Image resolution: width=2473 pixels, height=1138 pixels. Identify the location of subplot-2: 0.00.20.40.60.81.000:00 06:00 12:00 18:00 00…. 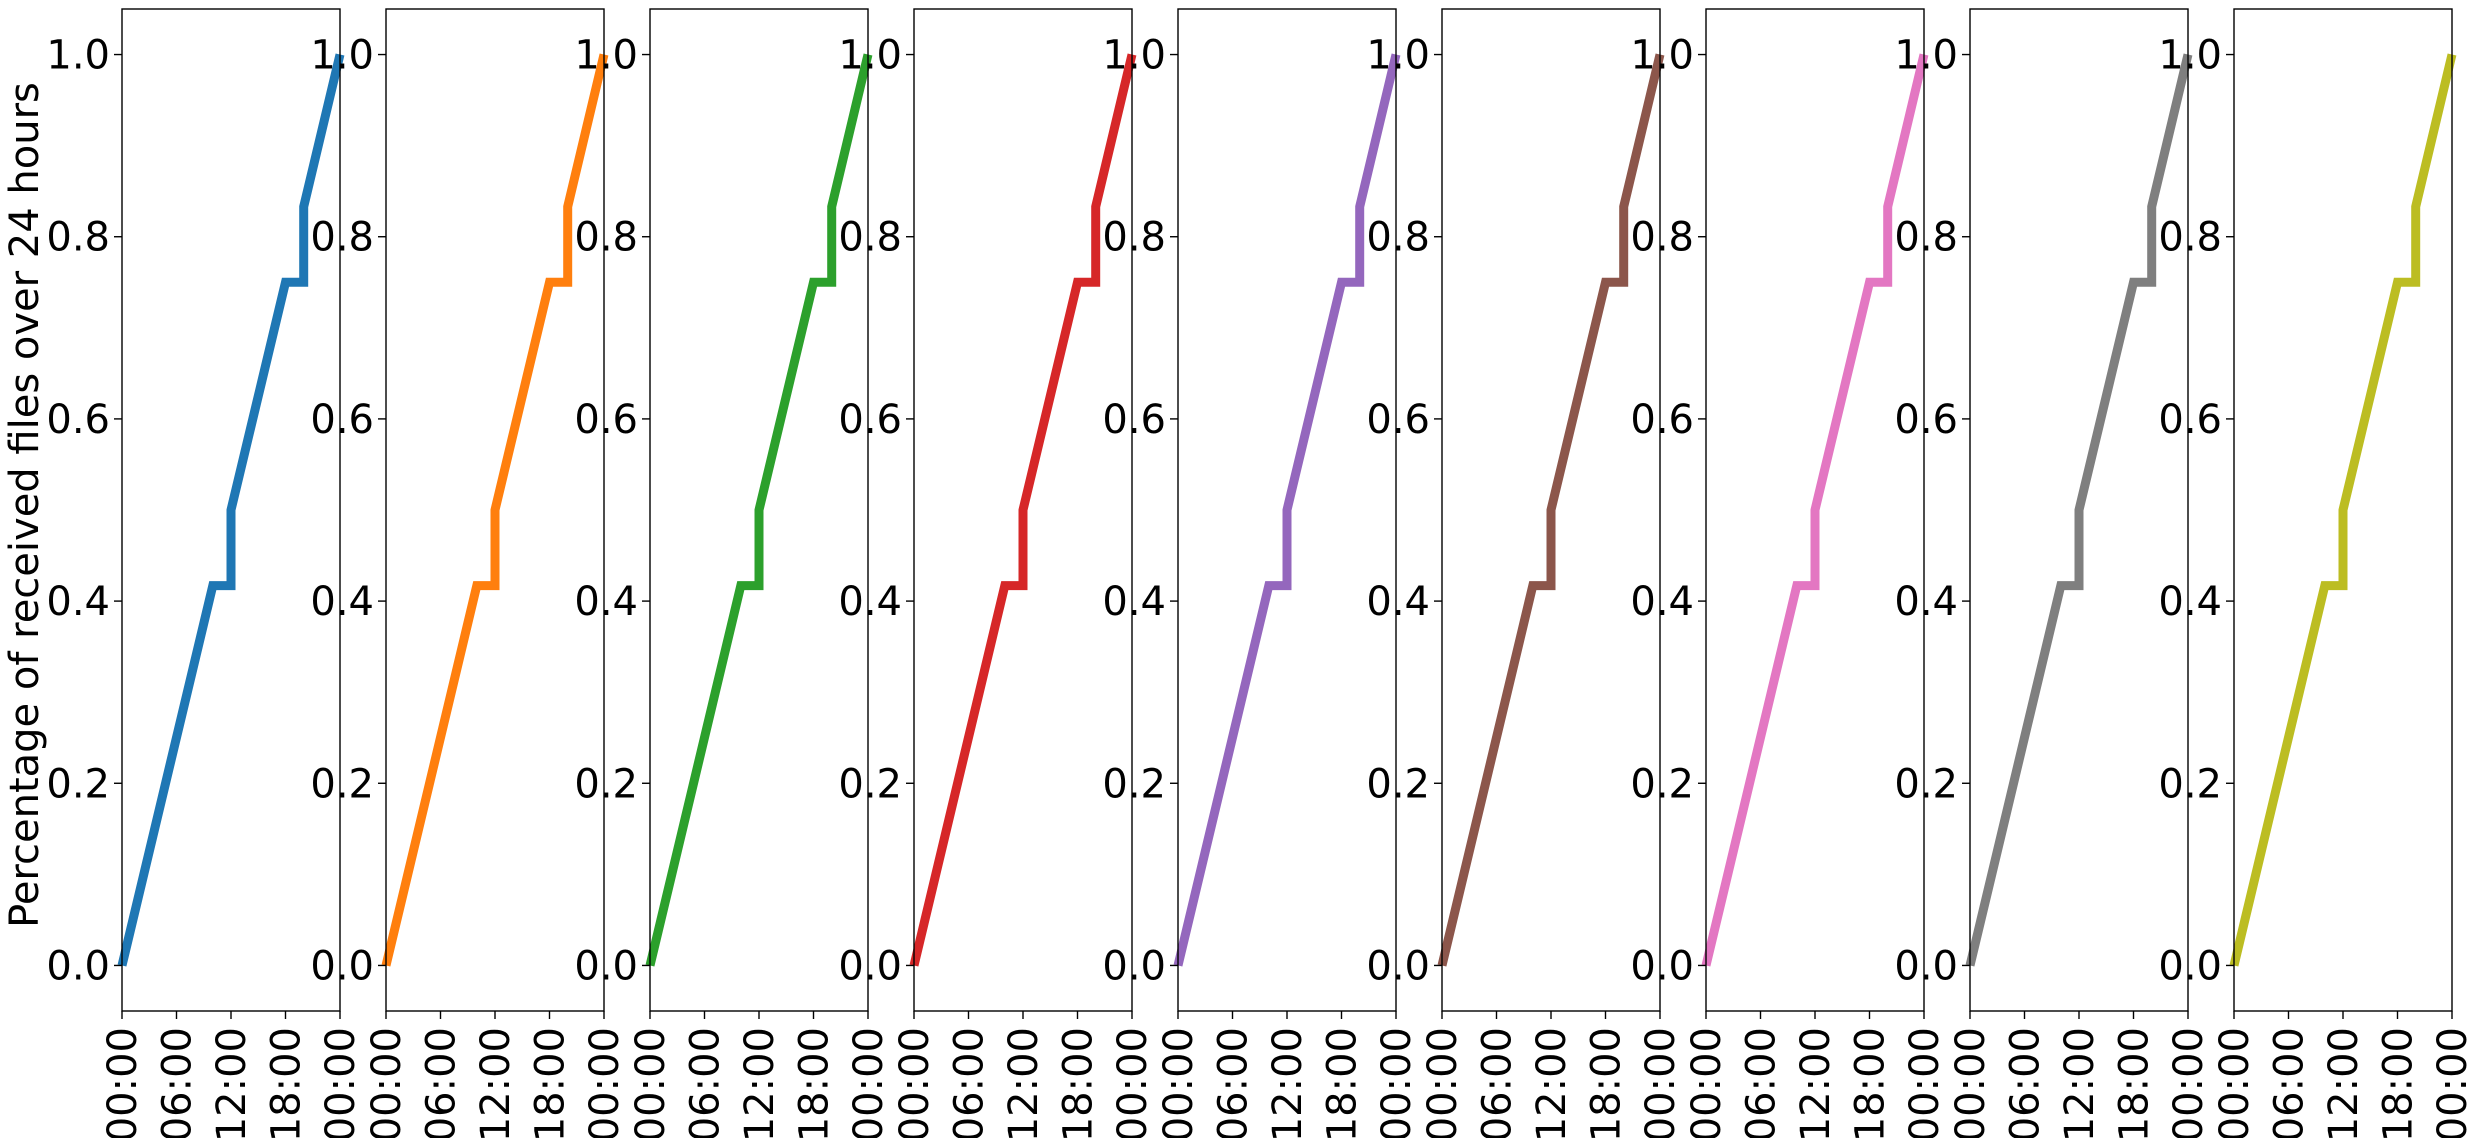
(469, 573).